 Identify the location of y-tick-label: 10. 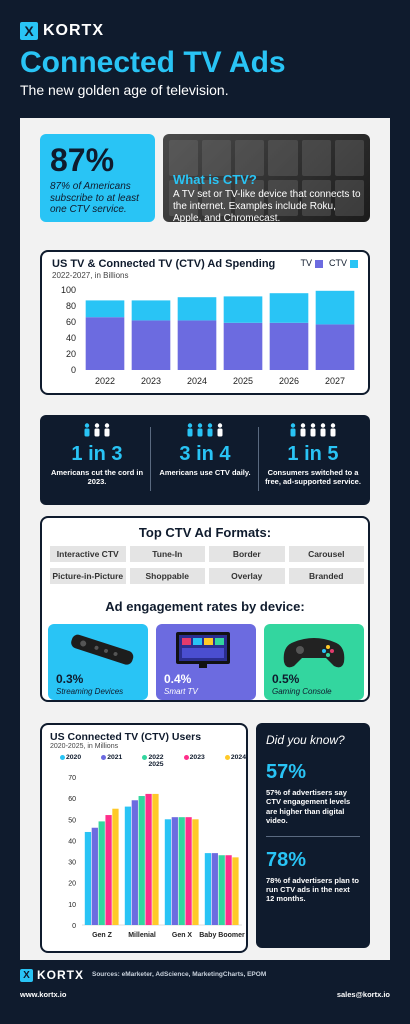
(72, 905).